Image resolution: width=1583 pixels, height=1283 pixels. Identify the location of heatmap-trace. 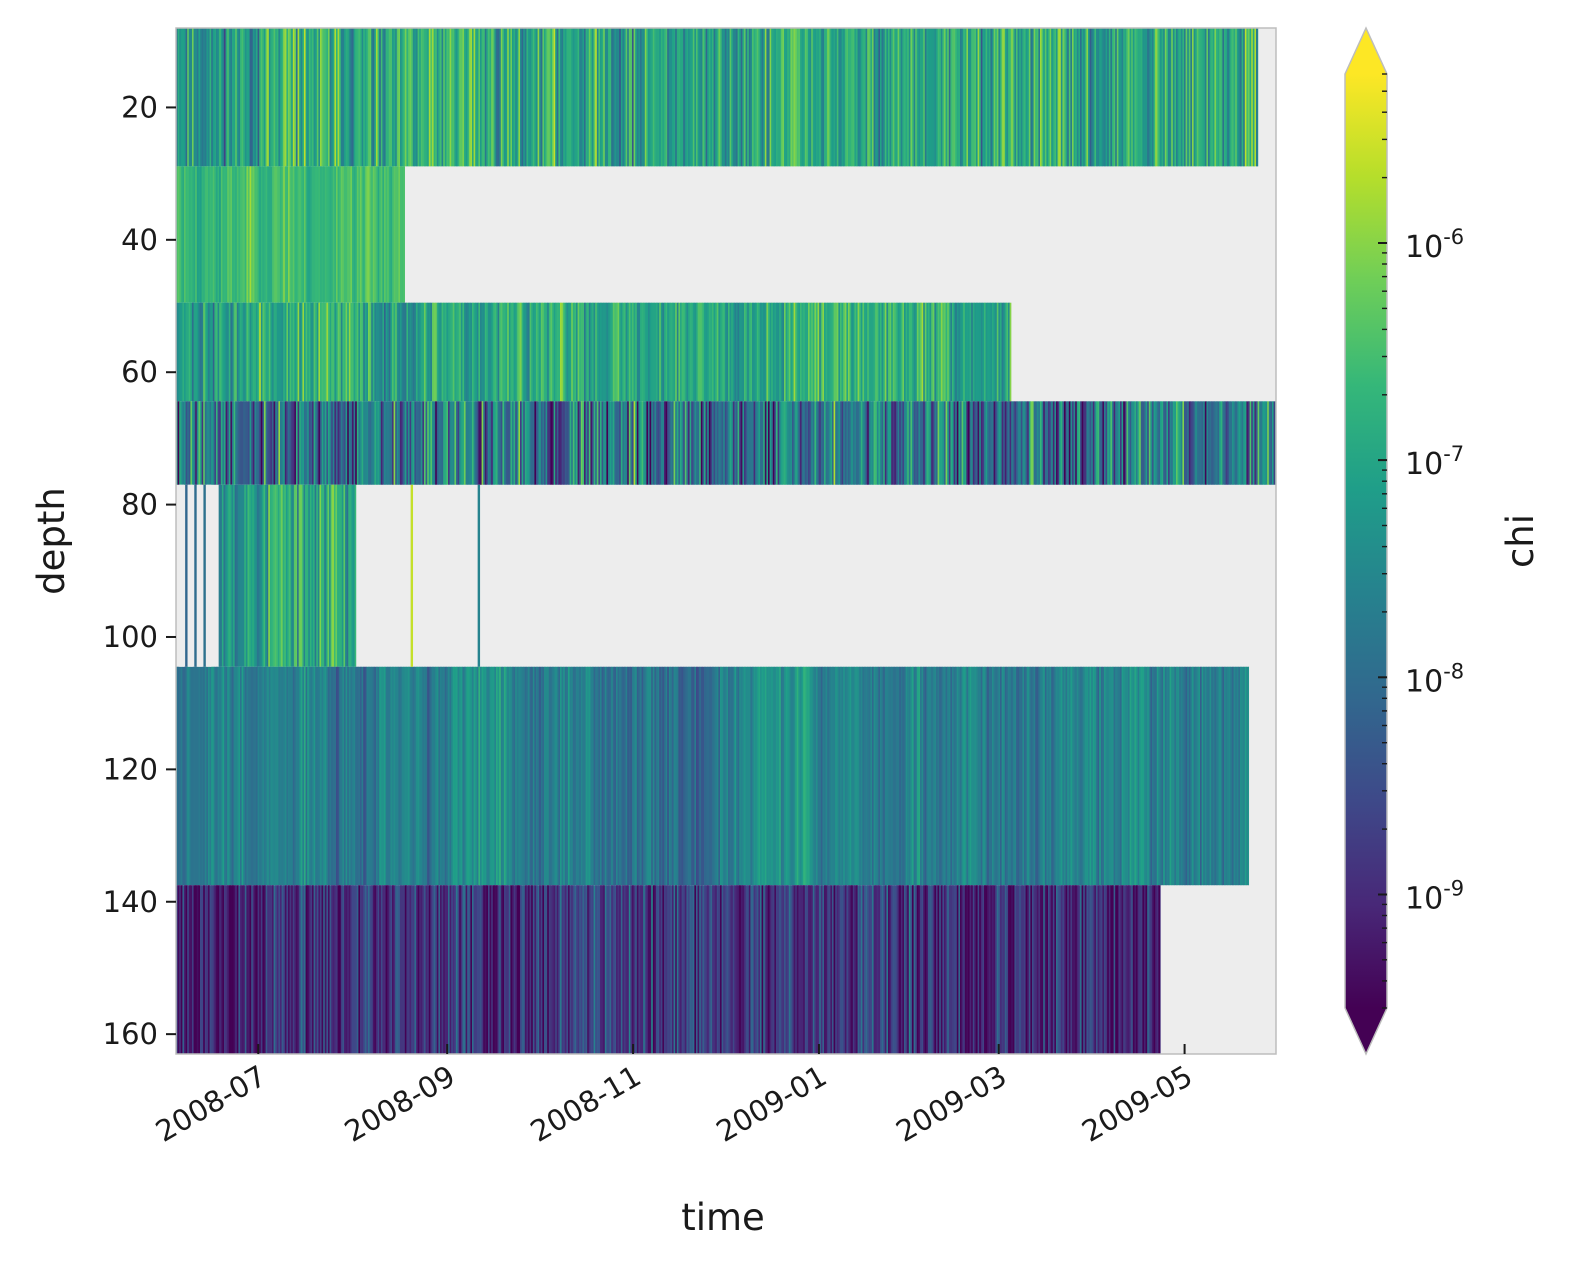
(186, 575).